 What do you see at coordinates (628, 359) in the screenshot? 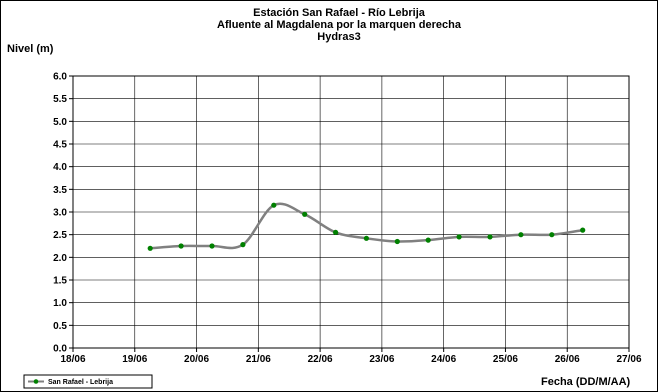
I see `x-tick-label: 27/06` at bounding box center [628, 359].